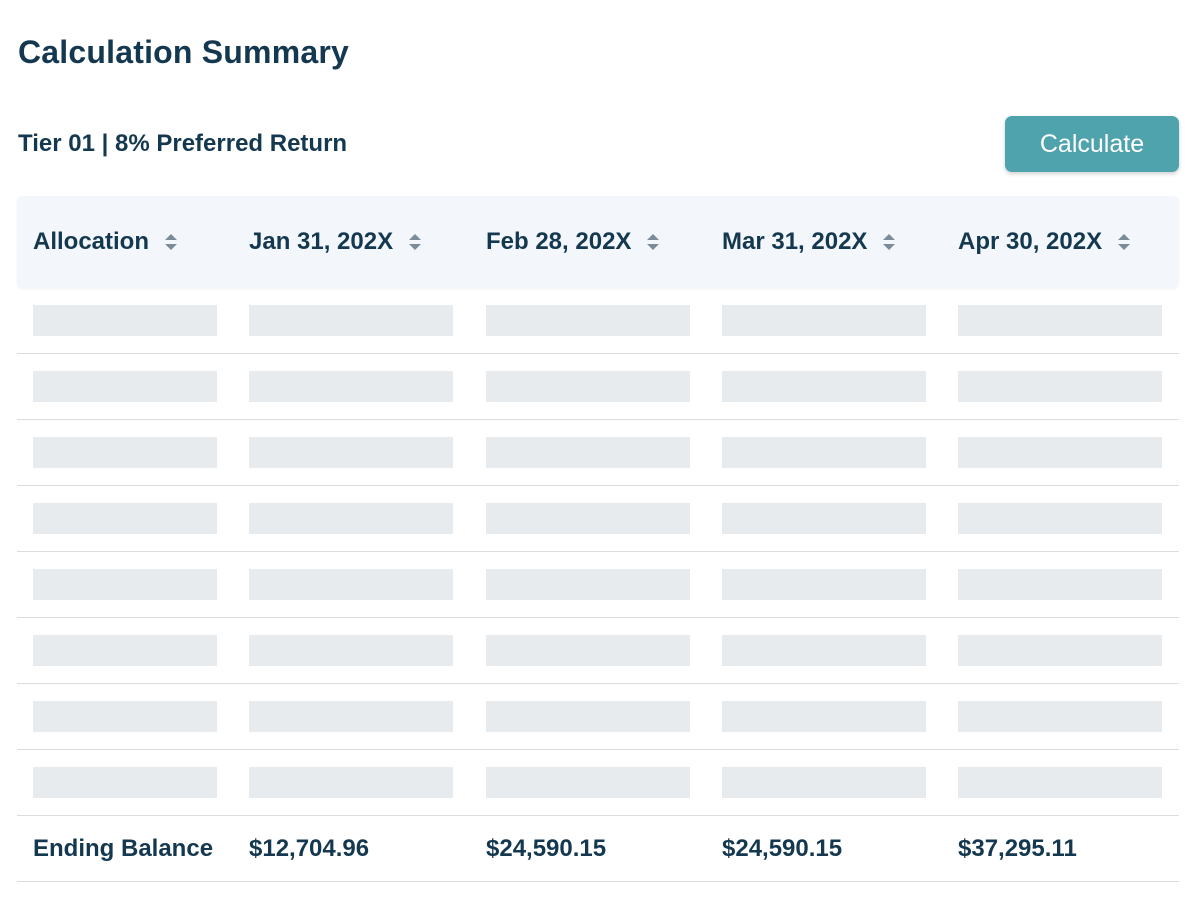 The width and height of the screenshot is (1195, 898). I want to click on ending-balance-label: Ending Balance, so click(123, 848).